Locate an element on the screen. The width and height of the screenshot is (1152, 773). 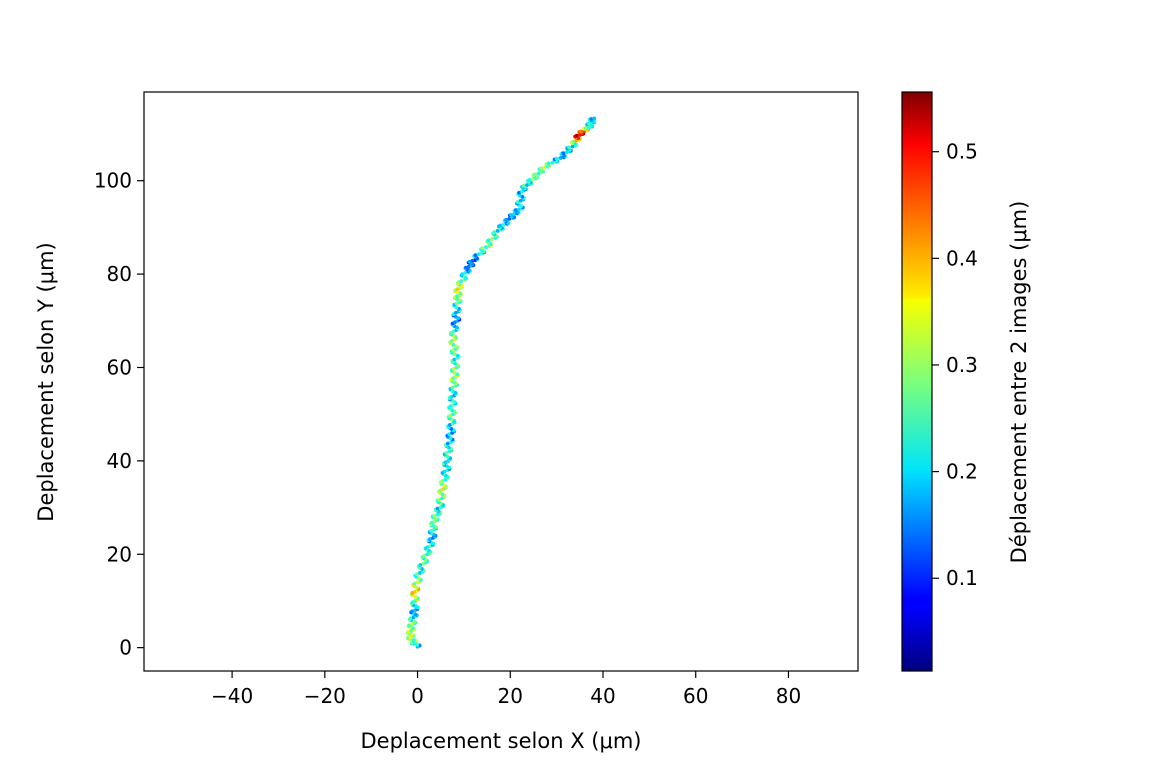
y-axis-label: Deplacement selon Y (μm) is located at coordinates (46, 381).